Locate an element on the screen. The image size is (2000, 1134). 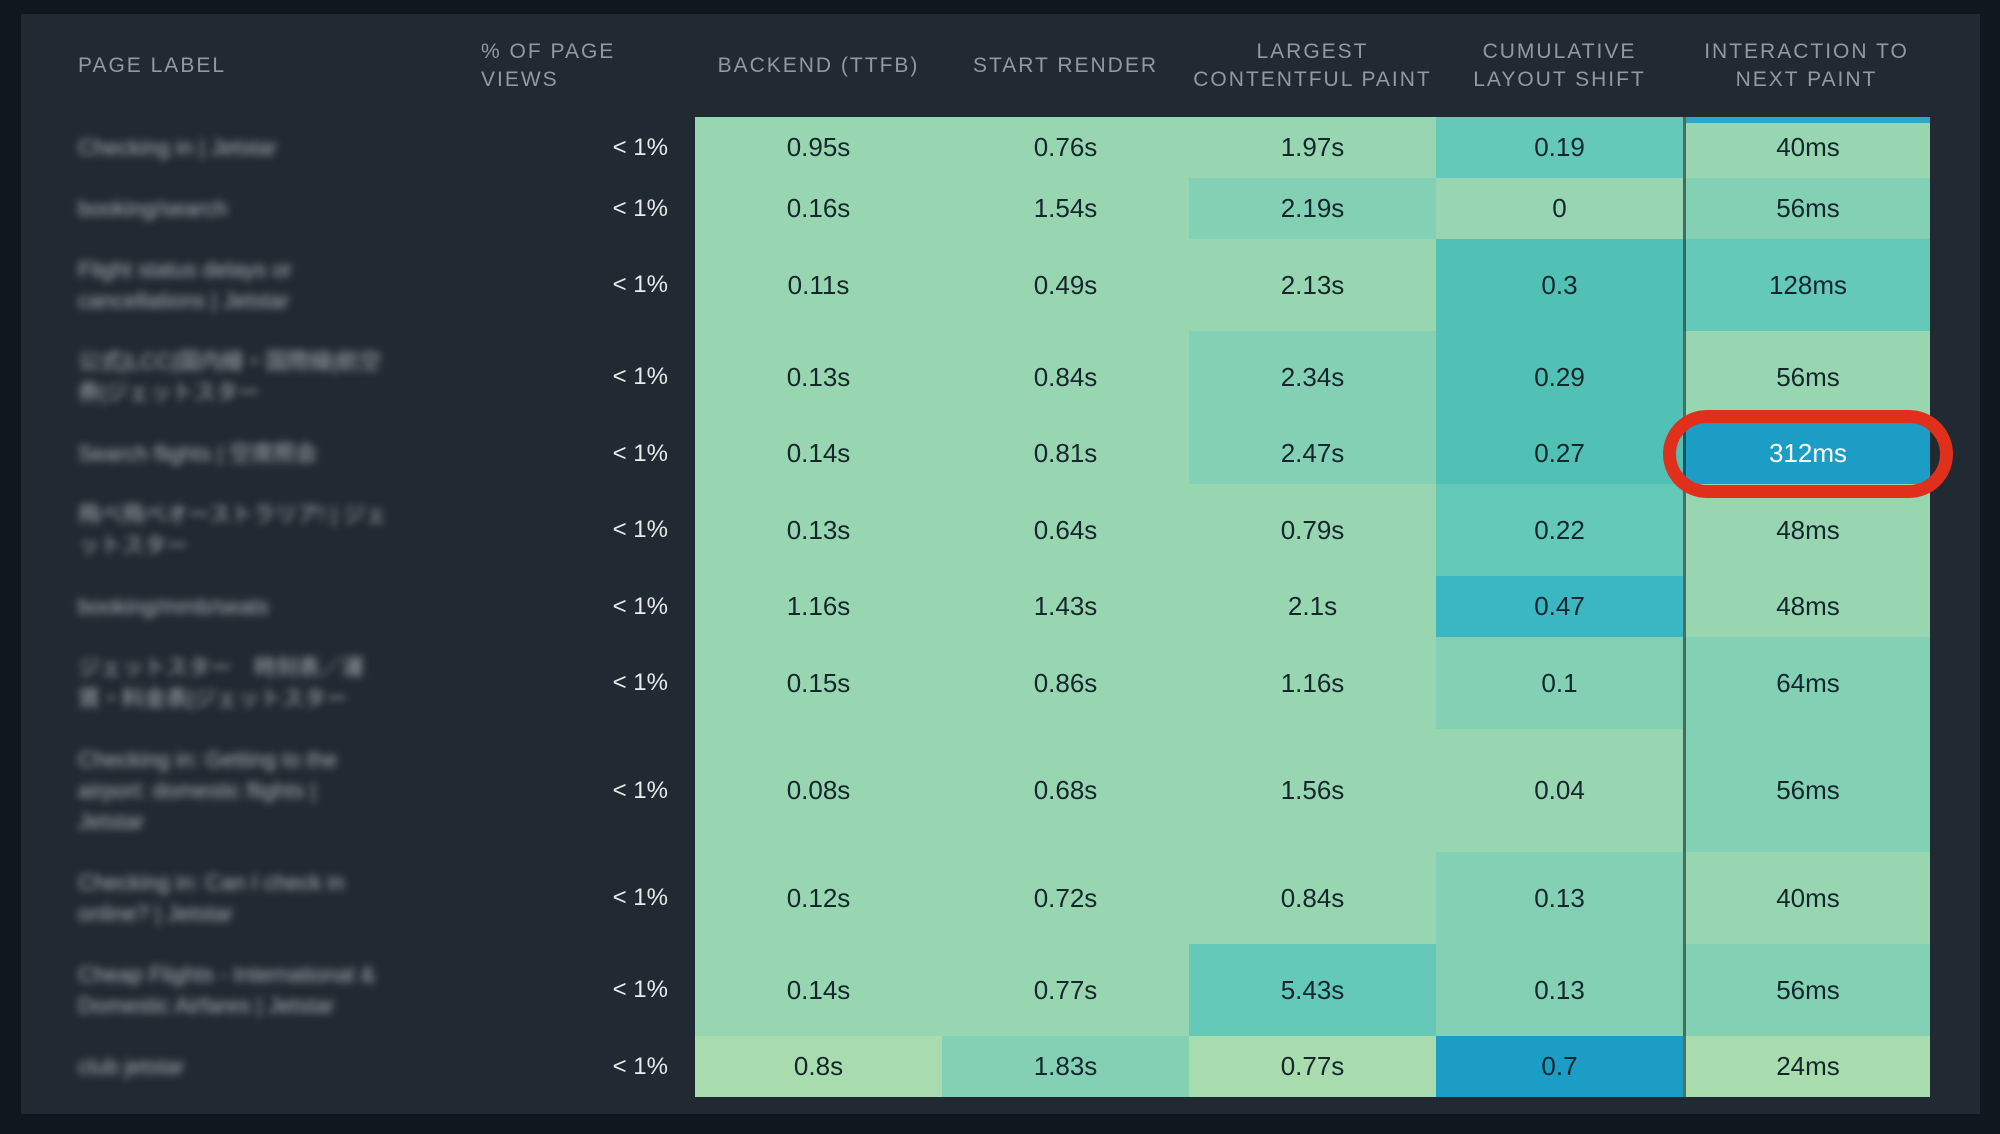
metric-value: 0.84s is located at coordinates (1065, 376).